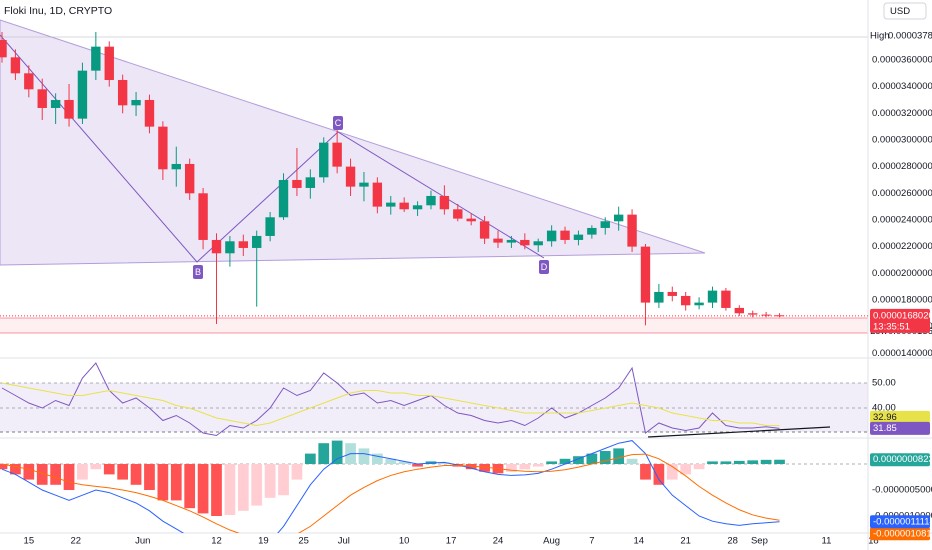  What do you see at coordinates (902, 299) in the screenshot?
I see `y-tick-label: 0.0000180000` at bounding box center [902, 299].